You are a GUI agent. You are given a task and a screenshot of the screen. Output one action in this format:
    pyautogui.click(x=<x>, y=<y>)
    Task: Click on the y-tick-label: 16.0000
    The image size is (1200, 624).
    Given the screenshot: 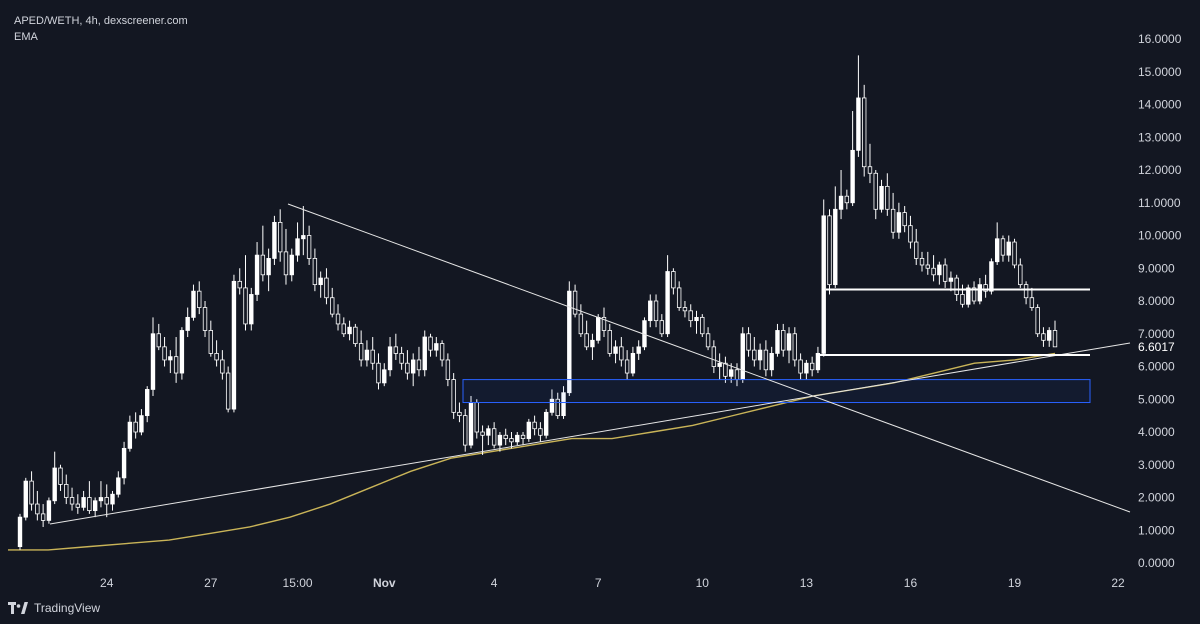 What is the action you would take?
    pyautogui.click(x=1160, y=39)
    